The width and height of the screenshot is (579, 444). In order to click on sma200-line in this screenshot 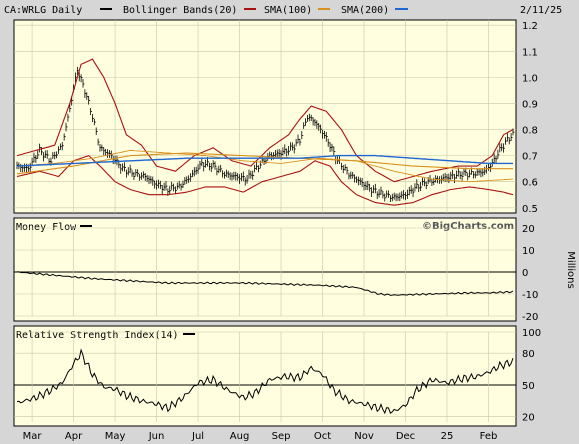, I will do `click(264, 163)`.